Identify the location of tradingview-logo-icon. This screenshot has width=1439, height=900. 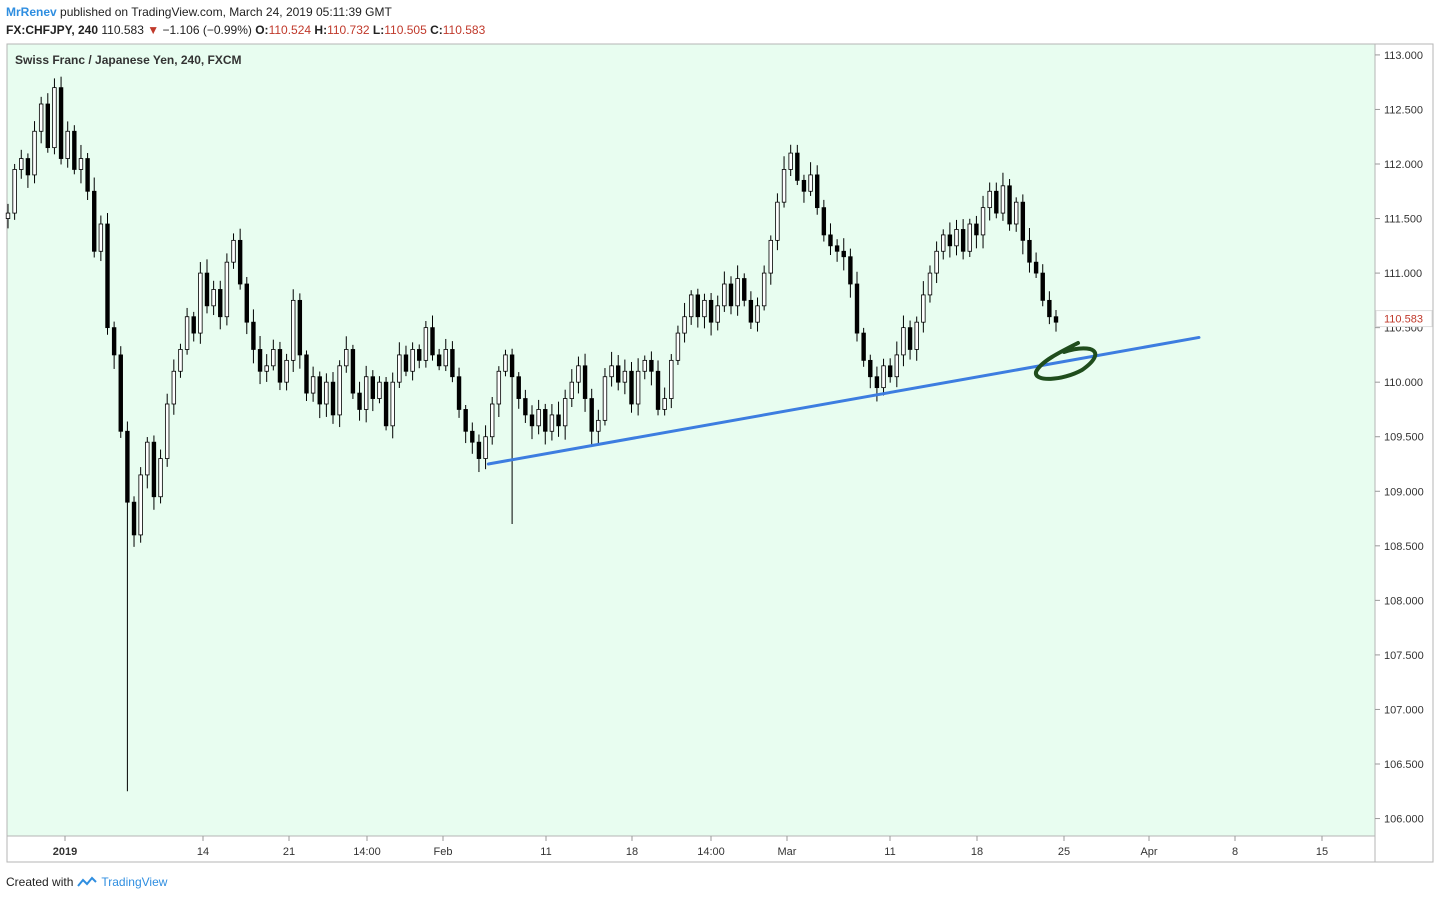
(87, 881).